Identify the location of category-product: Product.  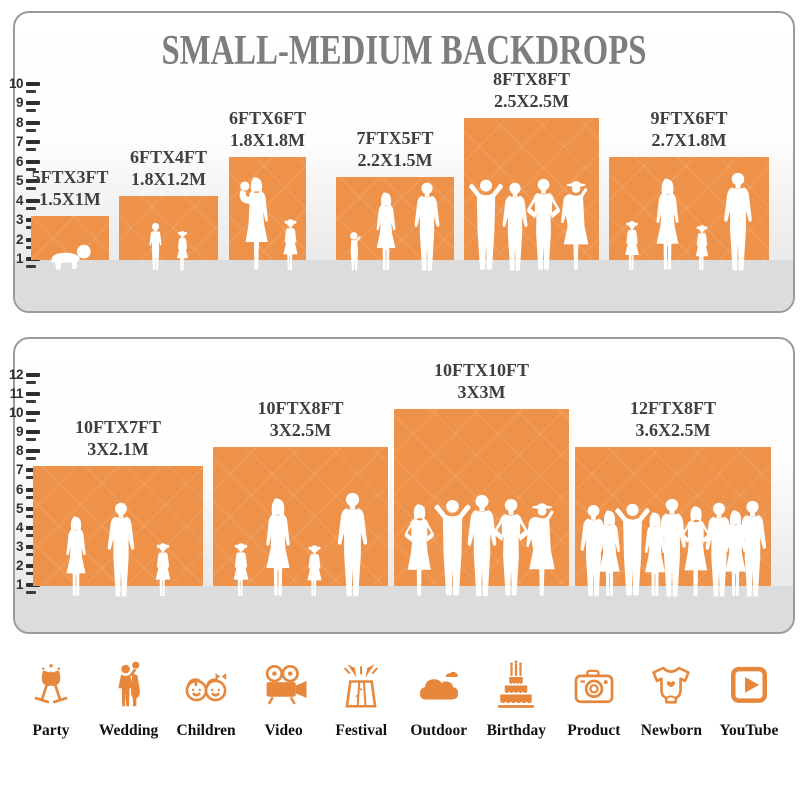
(594, 699).